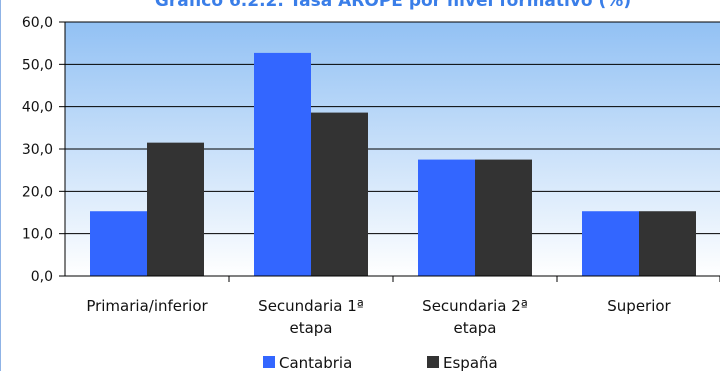  What do you see at coordinates (37, 192) in the screenshot?
I see `y-tick-label: 20,0` at bounding box center [37, 192].